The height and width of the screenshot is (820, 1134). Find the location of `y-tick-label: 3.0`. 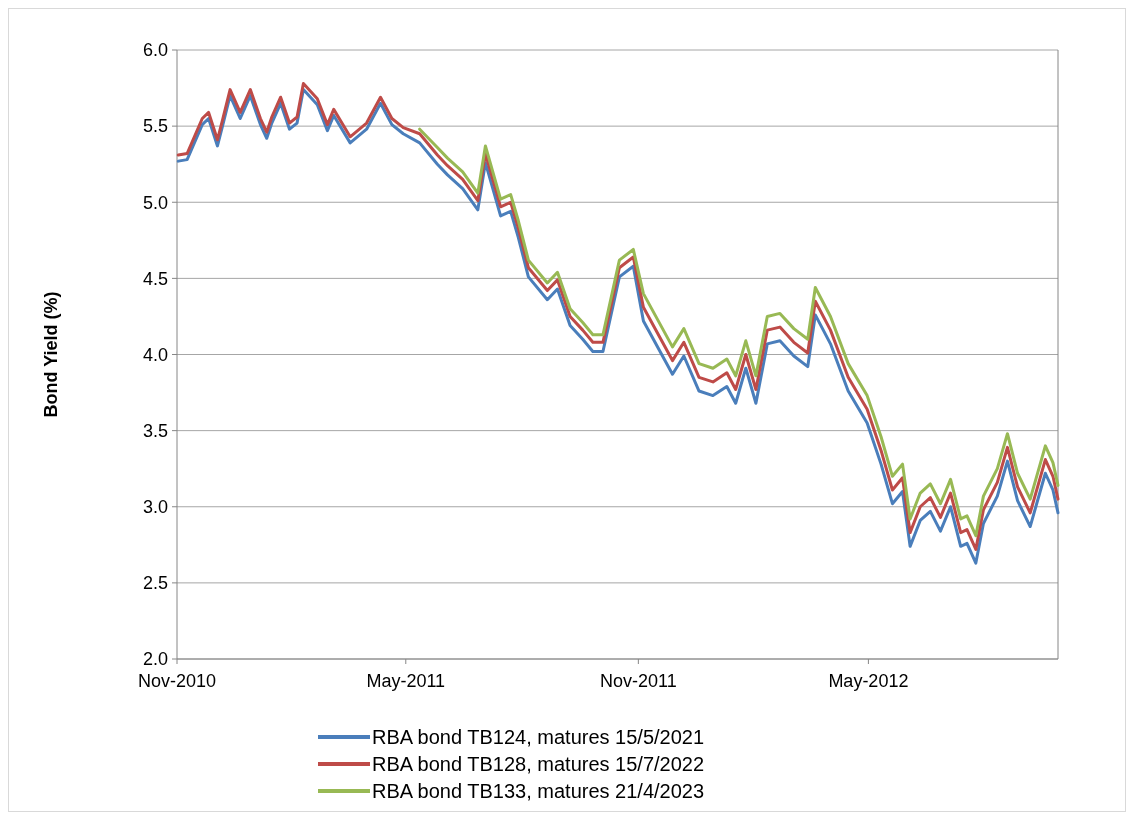

y-tick-label: 3.0 is located at coordinates (155, 507).